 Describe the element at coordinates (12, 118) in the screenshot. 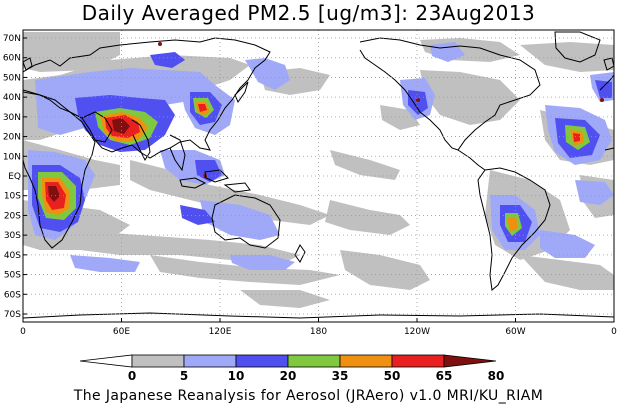

I see `lat-label: 30N` at that location.